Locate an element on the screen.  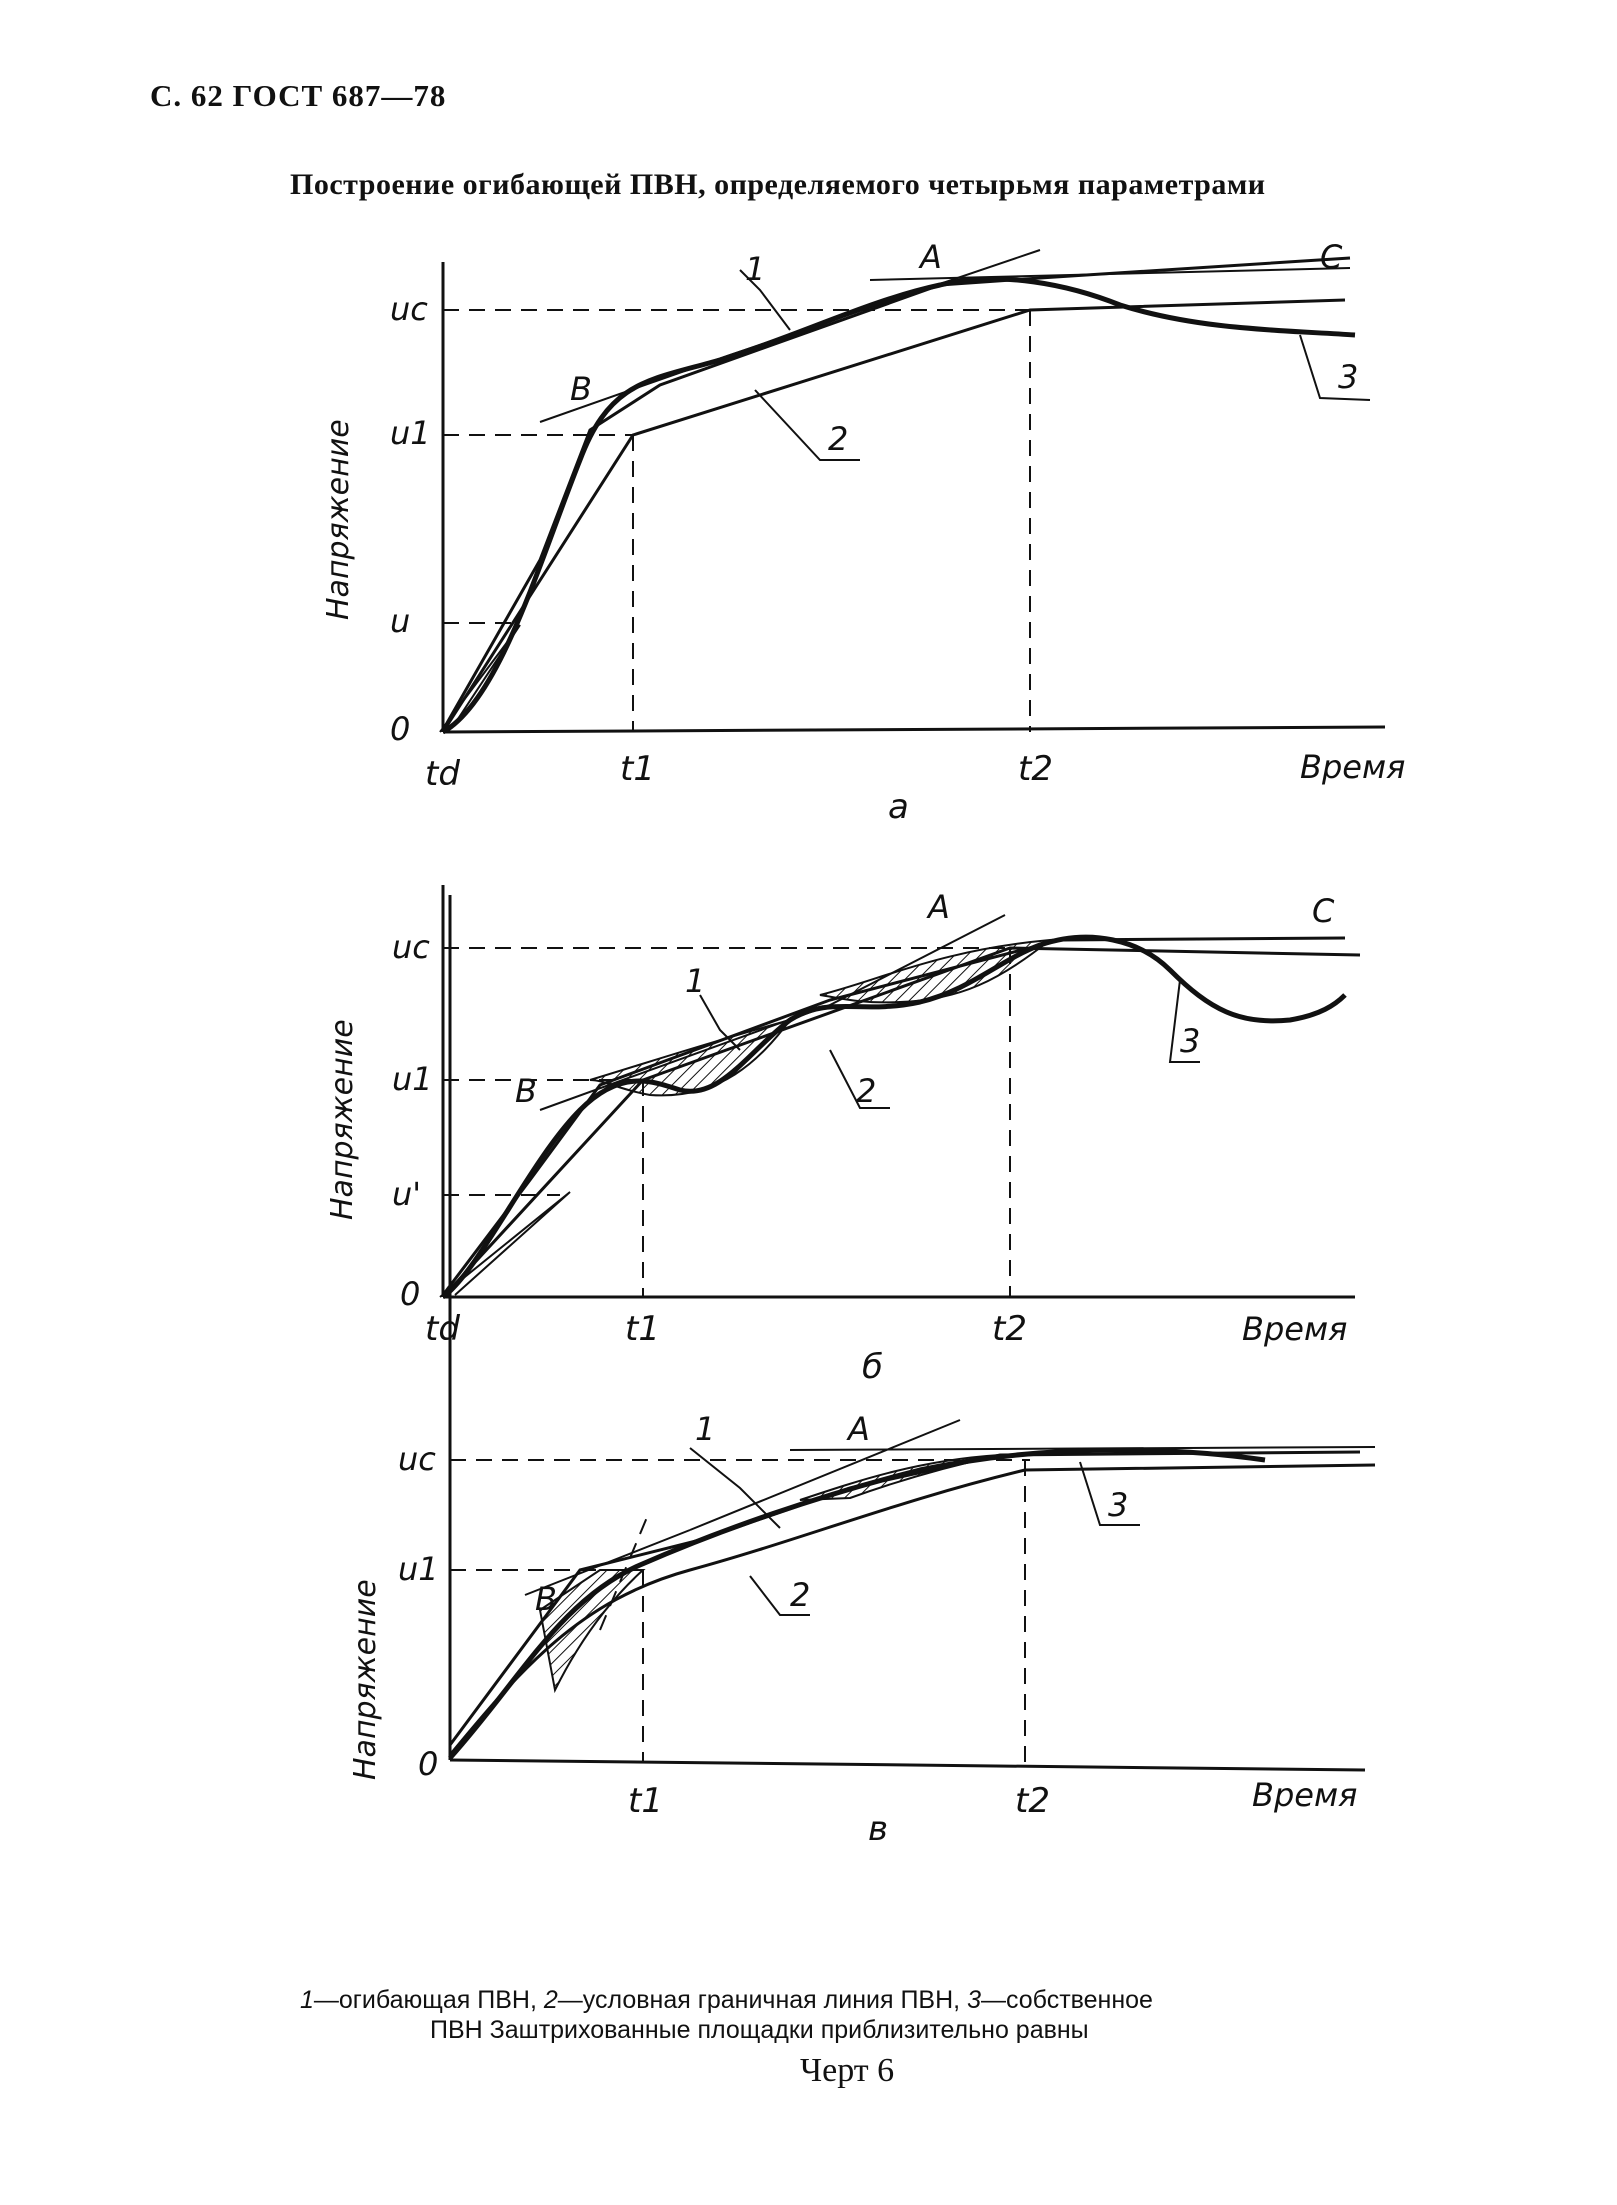
caption-num-2: 2 is located at coordinates (550, 2000).